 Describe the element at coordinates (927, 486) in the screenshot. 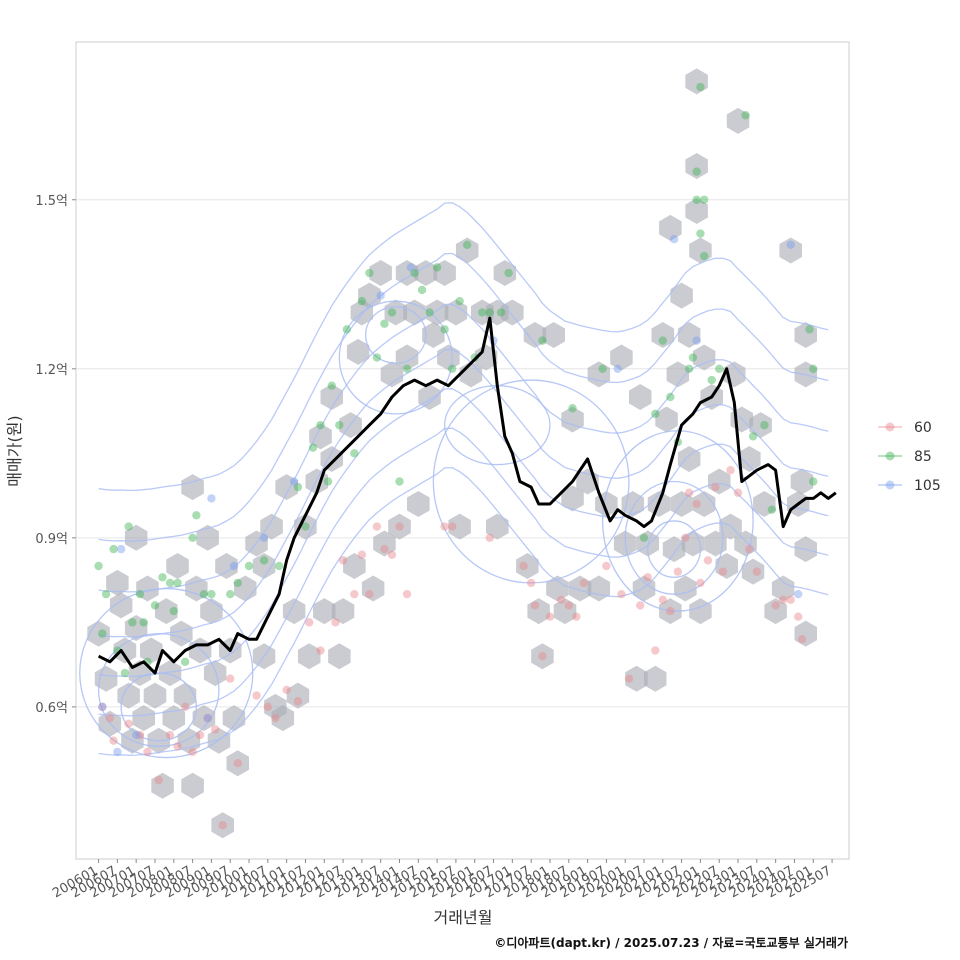

I see `legend-label-105: 105` at that location.